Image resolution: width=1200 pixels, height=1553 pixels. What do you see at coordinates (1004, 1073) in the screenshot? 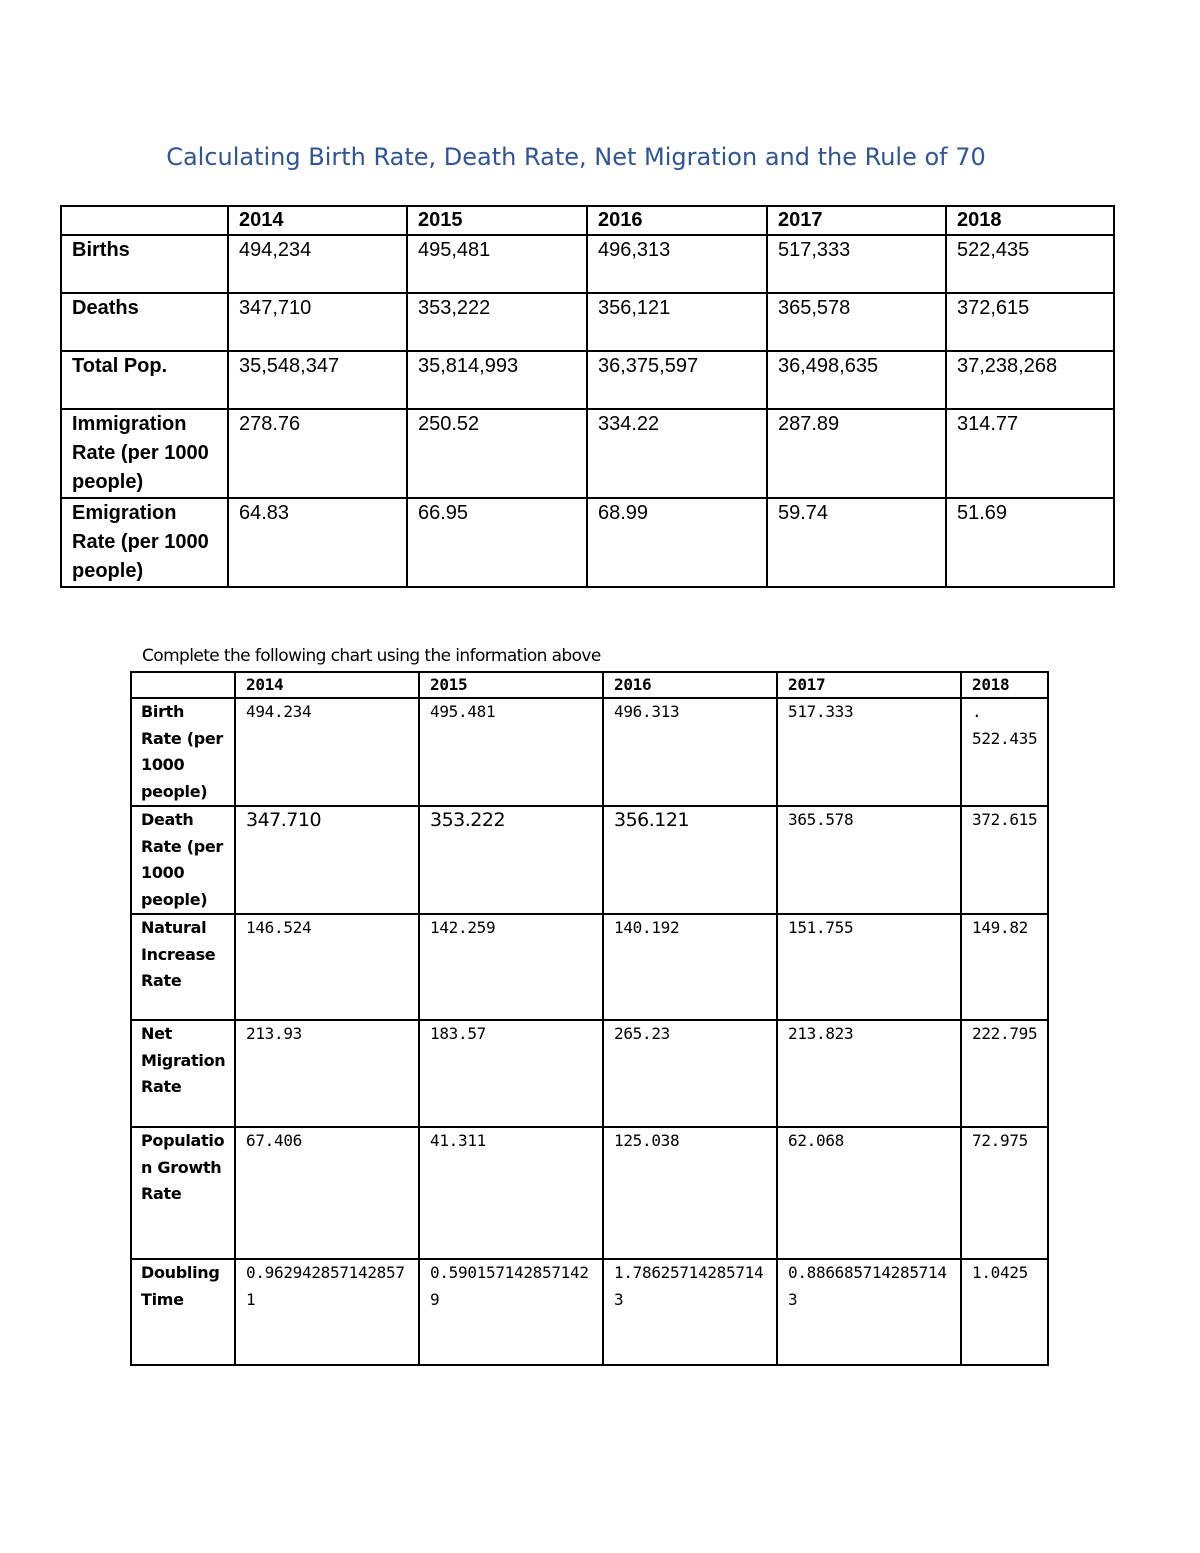
I see `cell: 222.795` at bounding box center [1004, 1073].